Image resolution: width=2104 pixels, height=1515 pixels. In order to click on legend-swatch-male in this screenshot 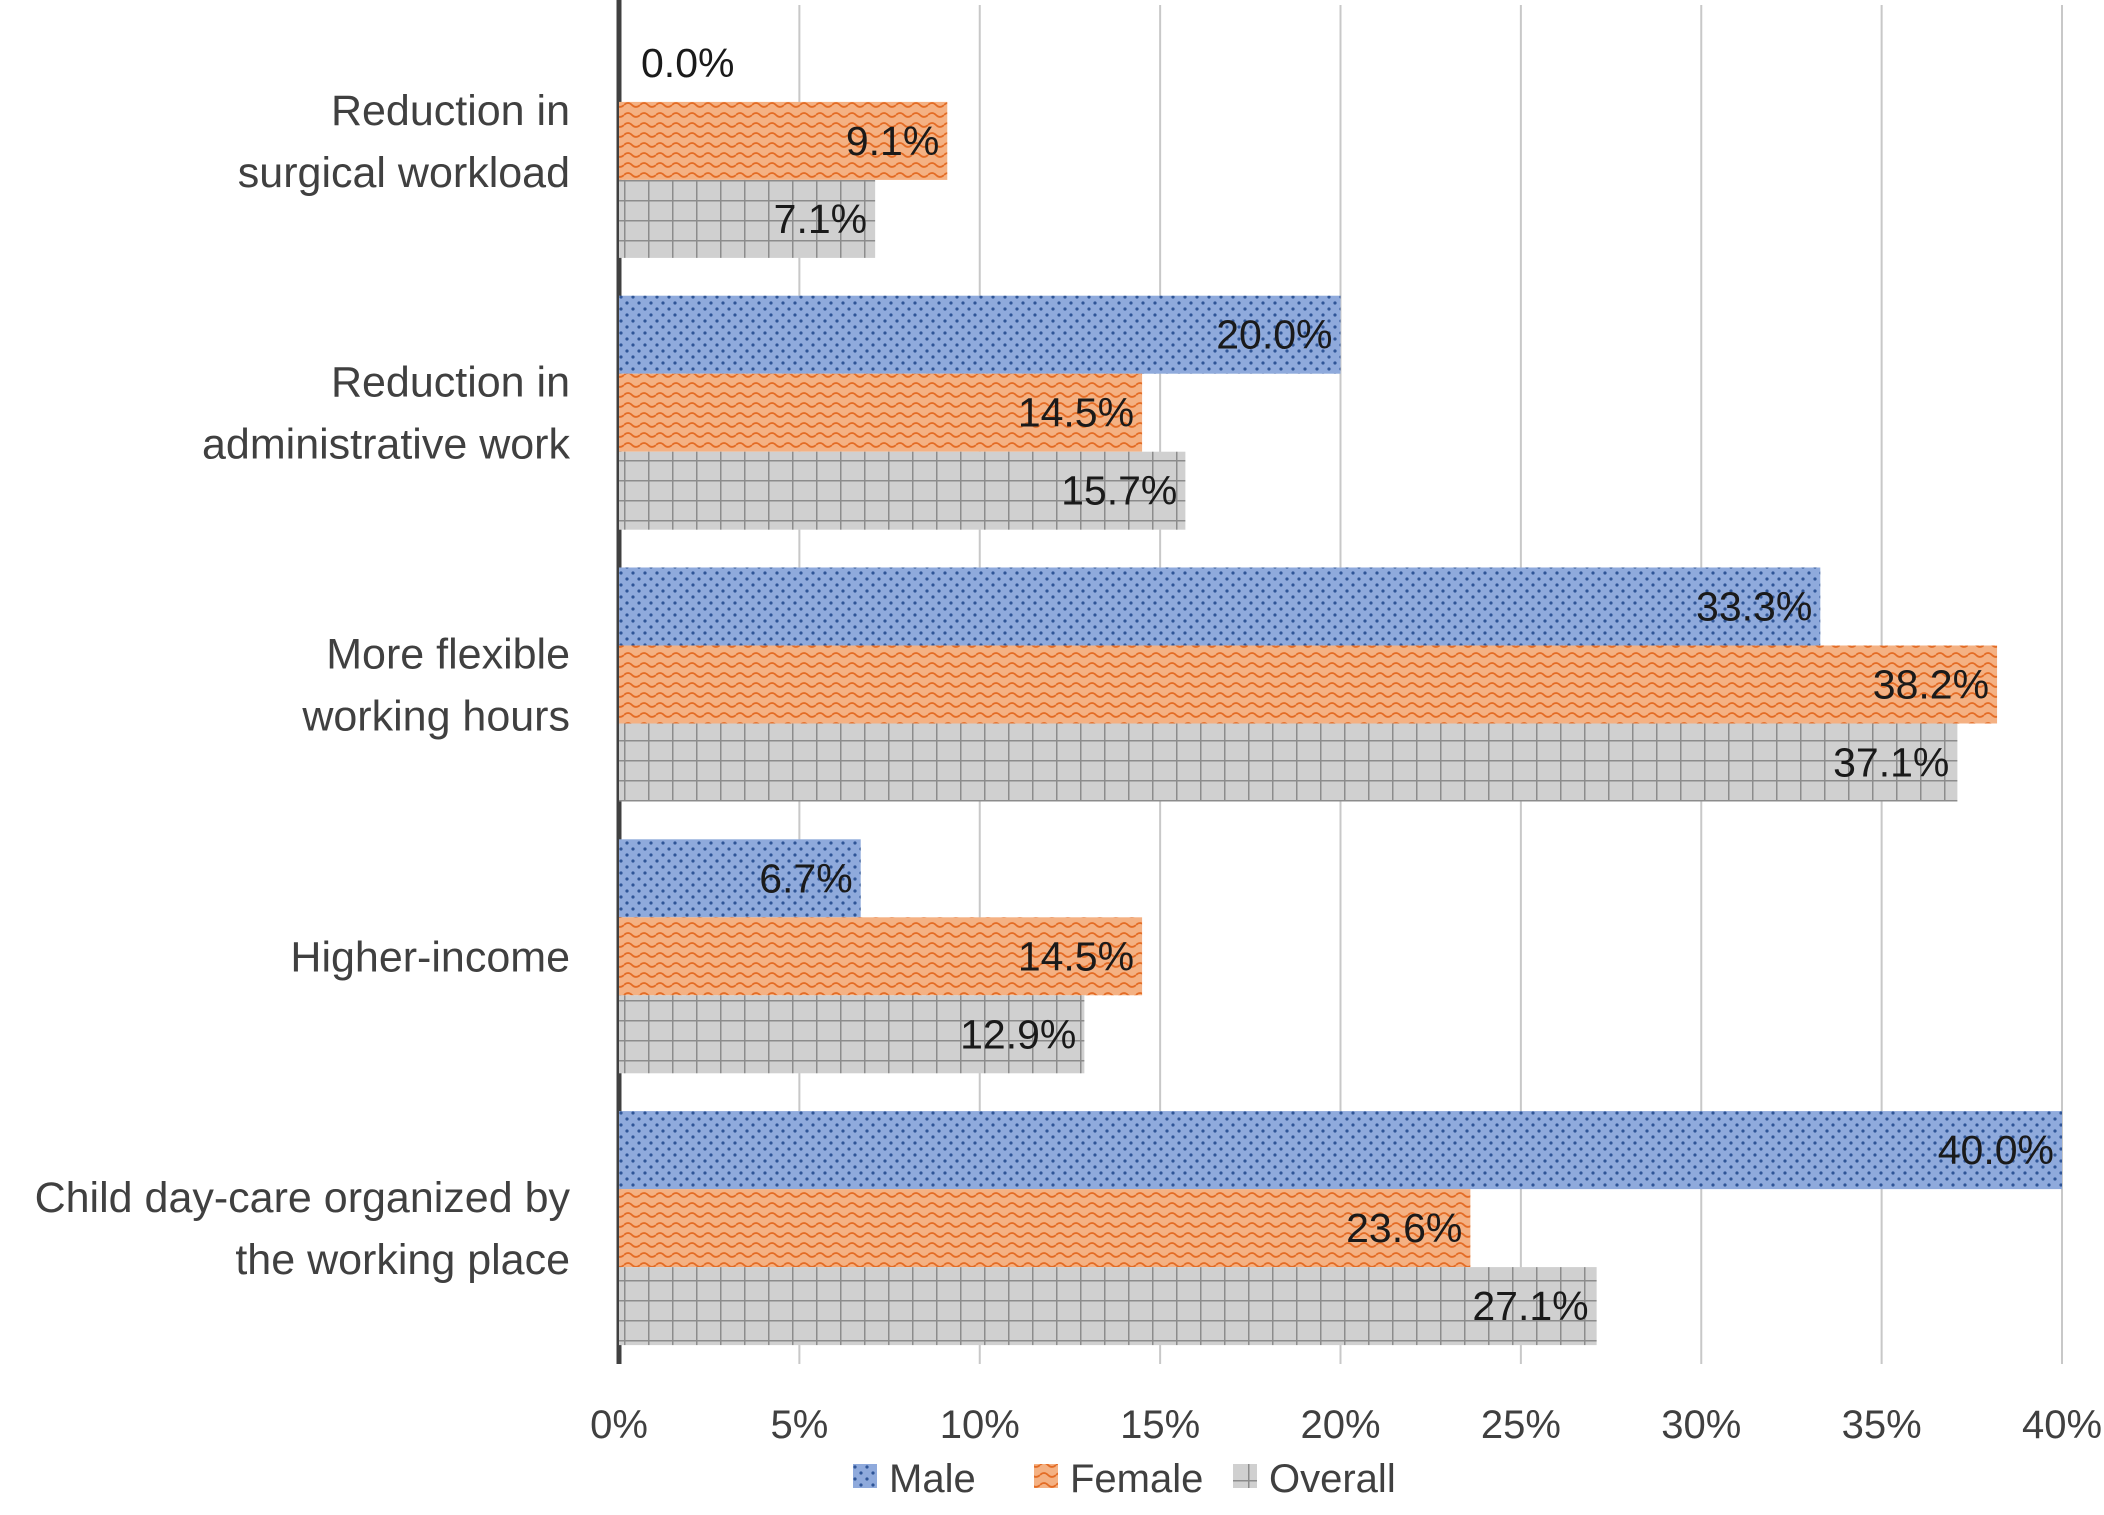, I will do `click(865, 1476)`.